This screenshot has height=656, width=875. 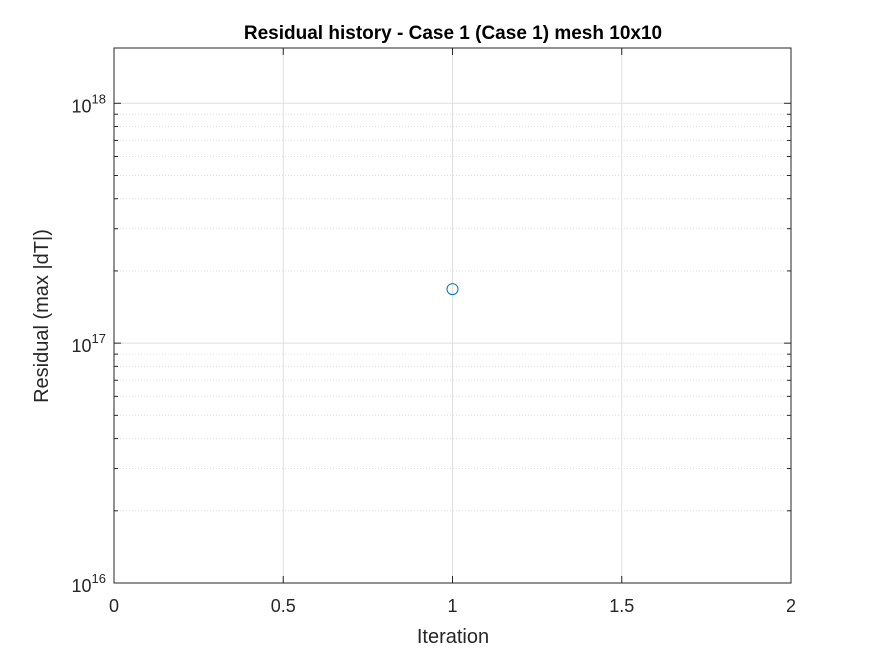 What do you see at coordinates (114, 606) in the screenshot?
I see `x-tick-label: 0` at bounding box center [114, 606].